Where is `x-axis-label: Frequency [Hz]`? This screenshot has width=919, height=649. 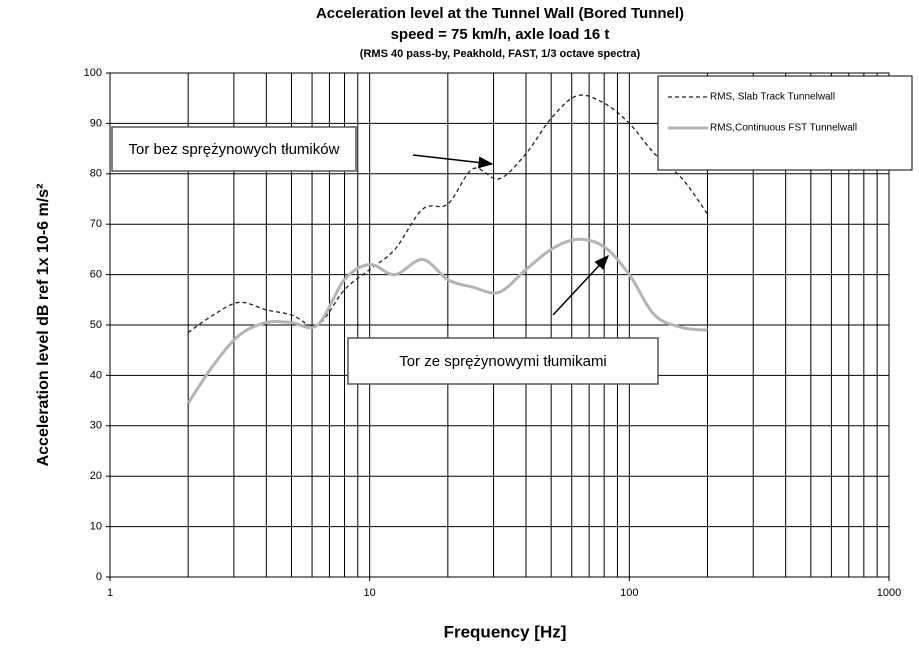 x-axis-label: Frequency [Hz] is located at coordinates (505, 631).